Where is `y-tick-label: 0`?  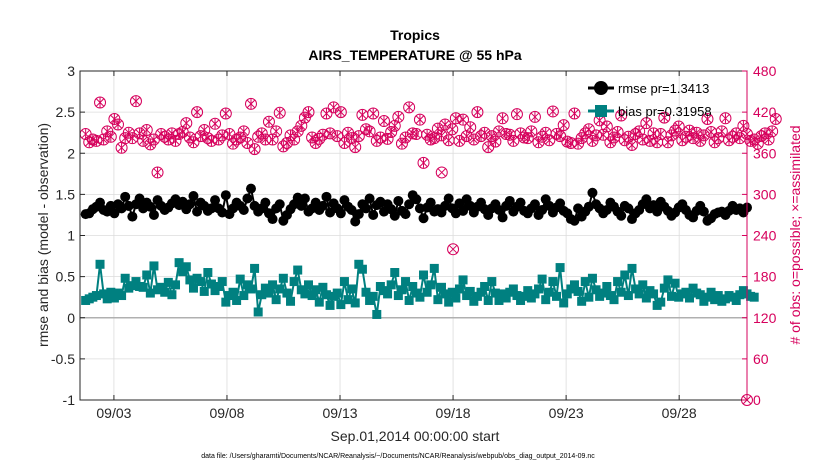
y-tick-label: 0 is located at coordinates (71, 318).